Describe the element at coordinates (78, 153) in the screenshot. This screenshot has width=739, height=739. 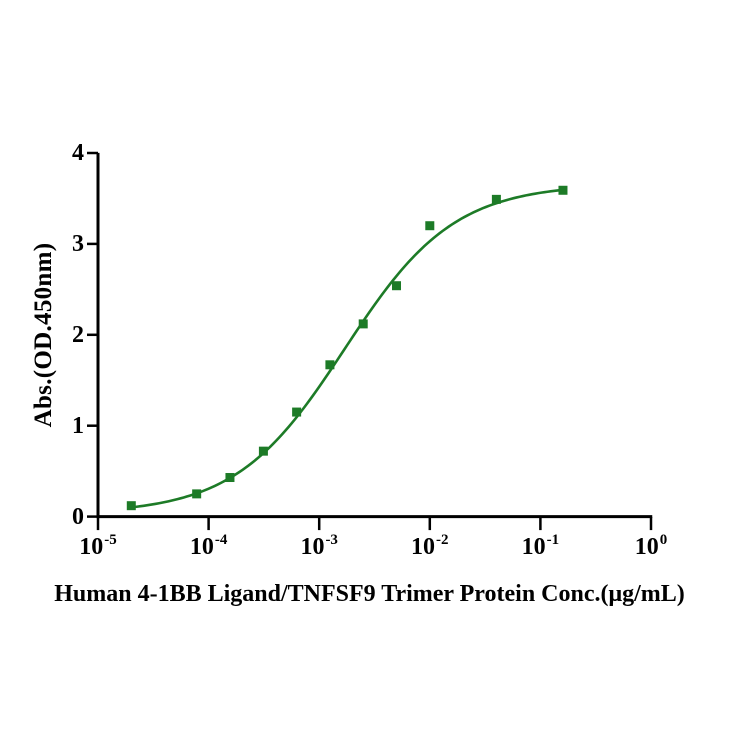
I see `y-tick-label: 4` at that location.